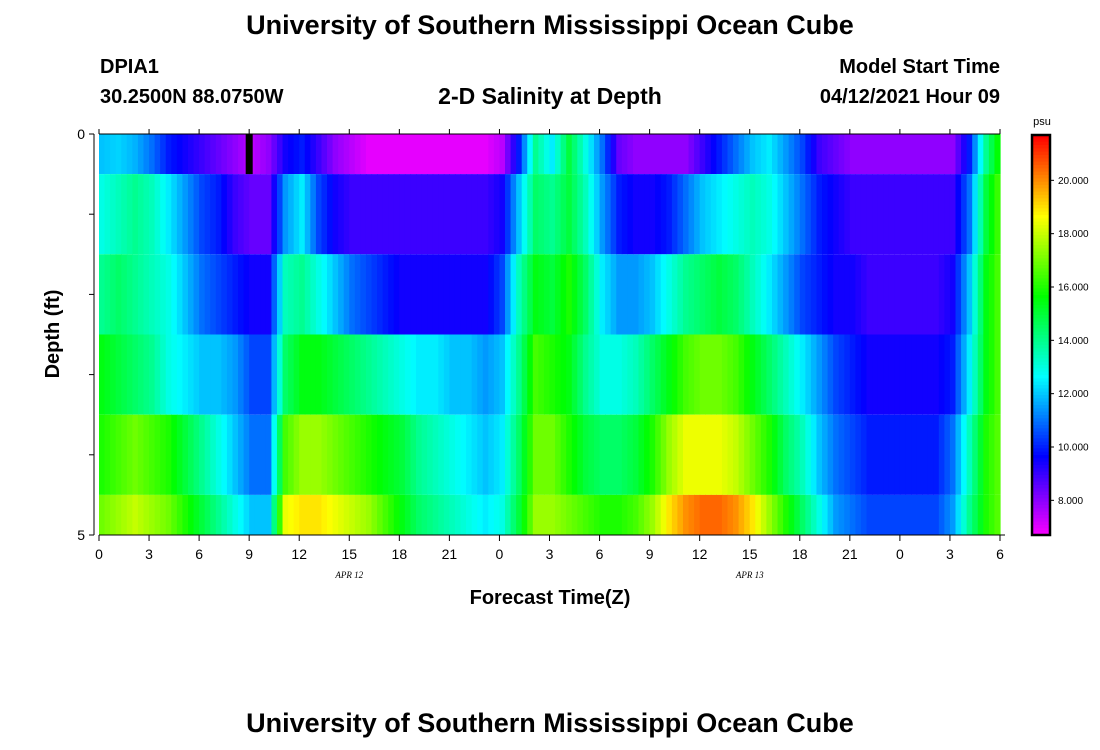  I want to click on colorbar-unit: psu, so click(1042, 122).